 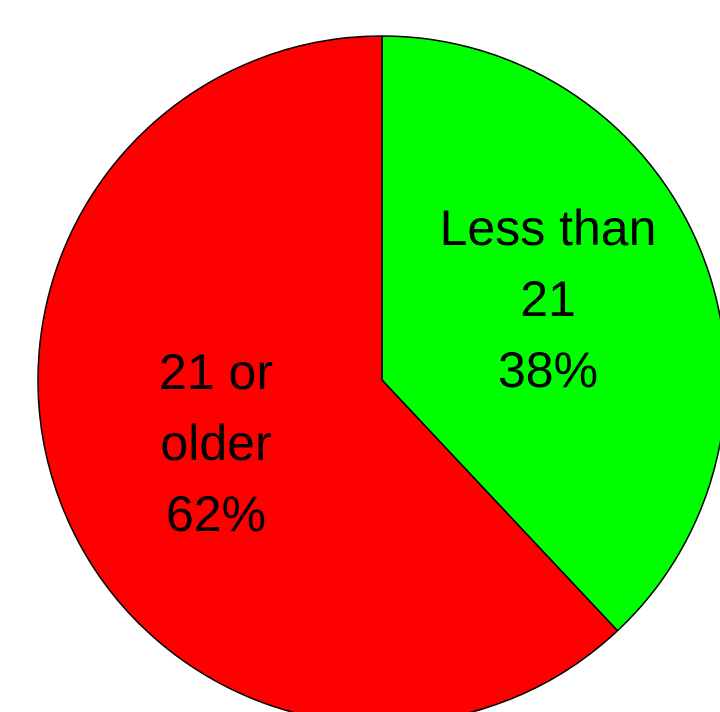 What do you see at coordinates (216, 514) in the screenshot?
I see `slice-value-21-or-older: 62%` at bounding box center [216, 514].